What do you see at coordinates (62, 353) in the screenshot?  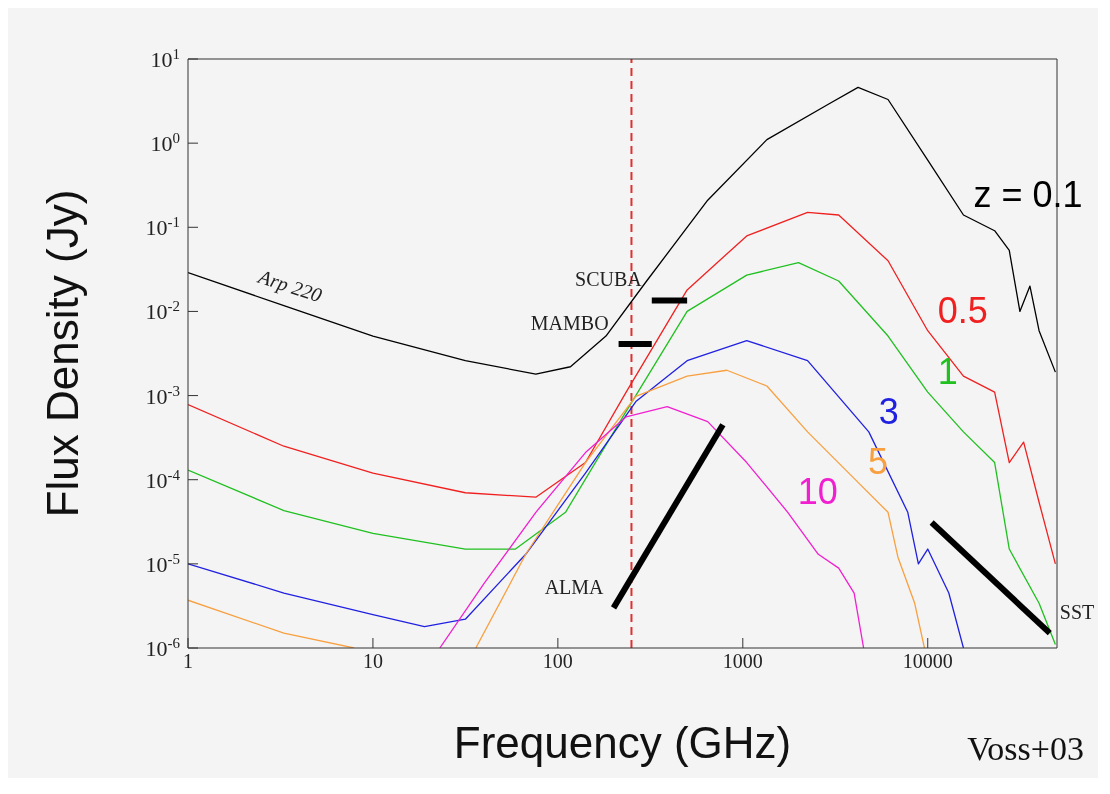 I see `y-axis-title: Flux Density (Jy)` at bounding box center [62, 353].